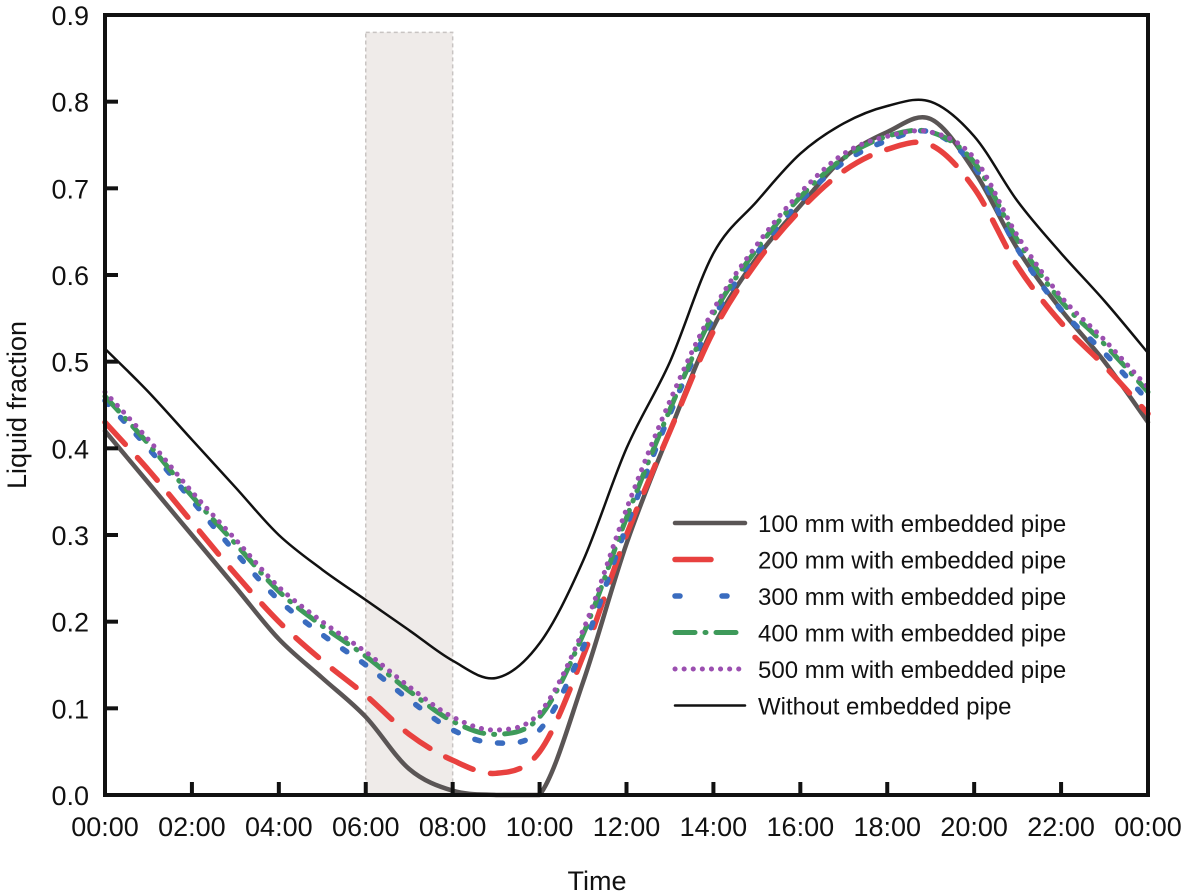  Describe the element at coordinates (912, 634) in the screenshot. I see `legend-label: 400 mm with embedded pipe` at that location.